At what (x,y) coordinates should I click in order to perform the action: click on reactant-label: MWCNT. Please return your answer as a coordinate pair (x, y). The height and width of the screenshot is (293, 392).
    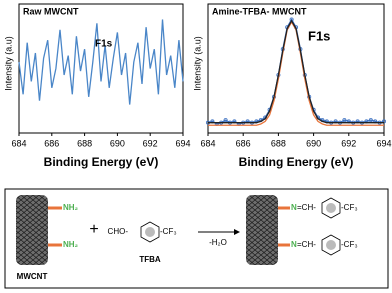
    Looking at the image, I should click on (32, 276).